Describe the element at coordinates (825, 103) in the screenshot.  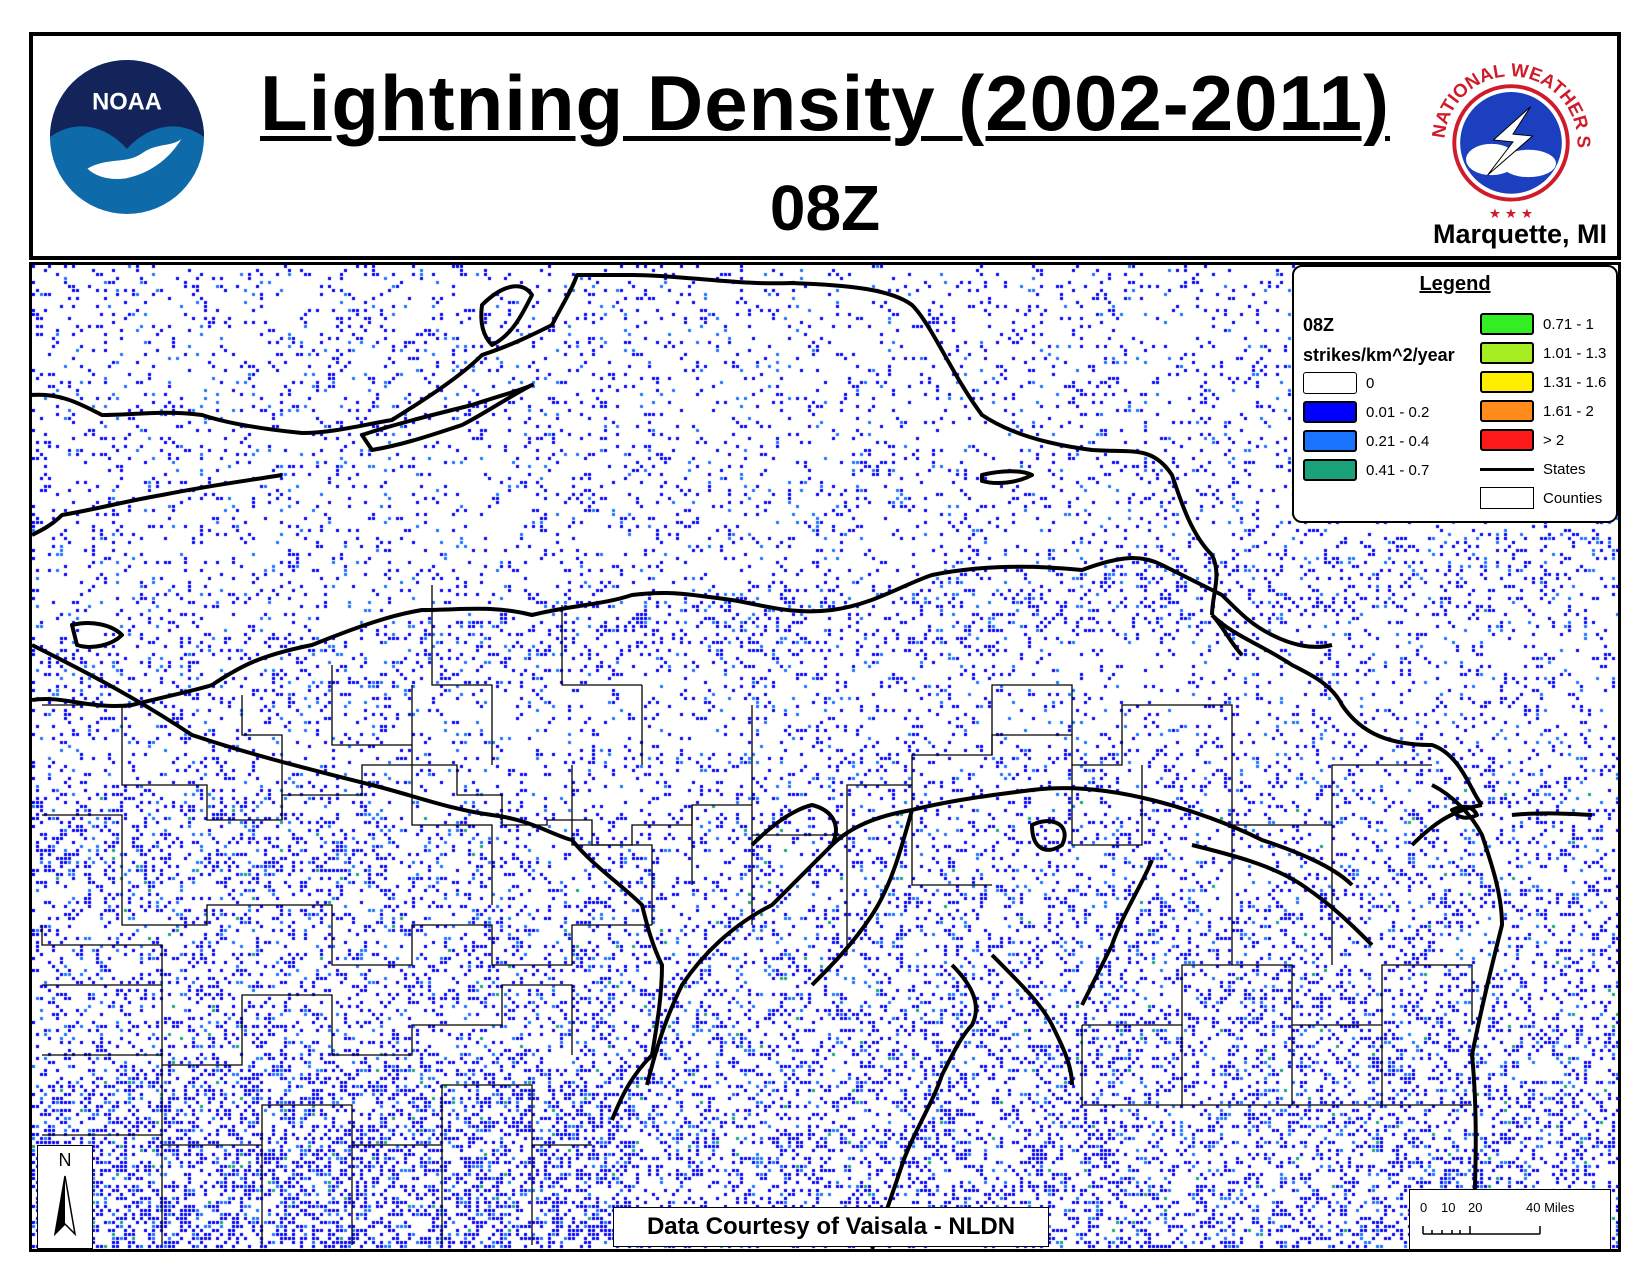
I see `map-title: Lightning Density (2002-2011)` at that location.